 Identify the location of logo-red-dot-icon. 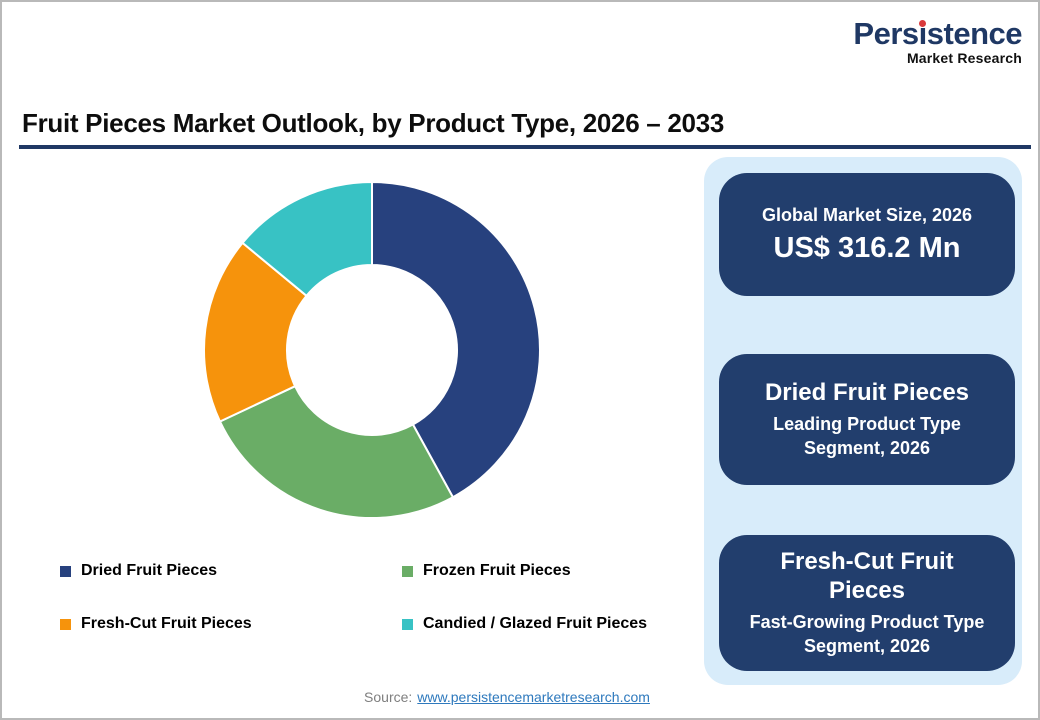
(922, 23).